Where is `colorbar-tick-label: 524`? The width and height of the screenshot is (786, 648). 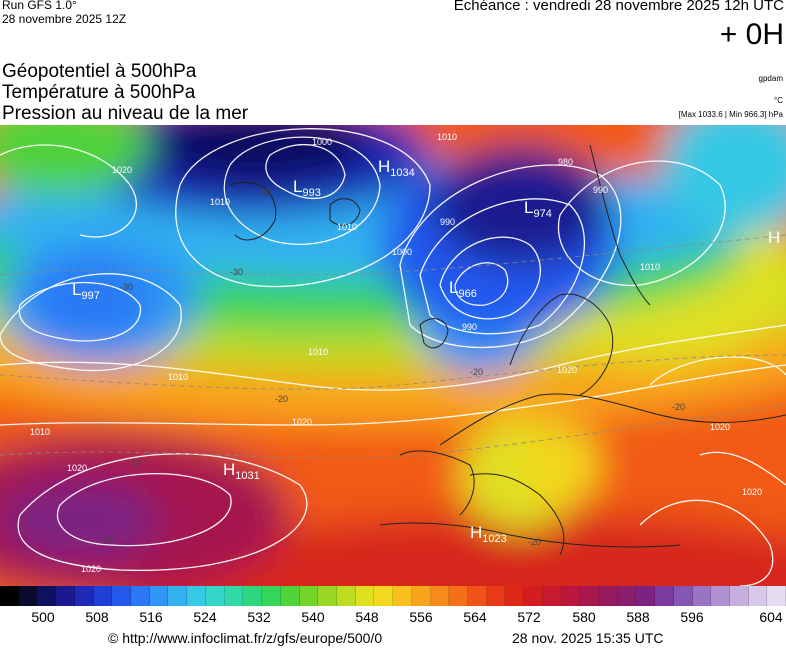 colorbar-tick-label: 524 is located at coordinates (205, 617).